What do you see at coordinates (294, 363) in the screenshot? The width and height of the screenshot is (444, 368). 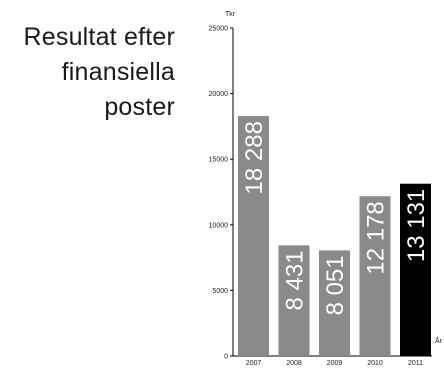 I see `x-tick-label: 2008` at bounding box center [294, 363].